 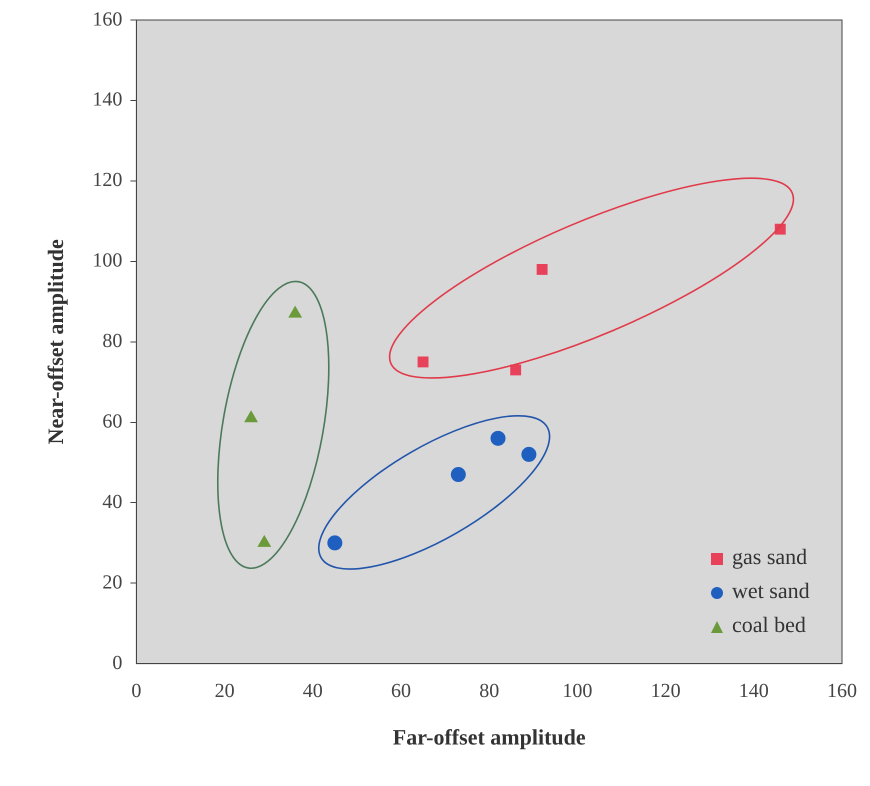 What do you see at coordinates (107, 261) in the screenshot?
I see `y-tick-label: 100` at bounding box center [107, 261].